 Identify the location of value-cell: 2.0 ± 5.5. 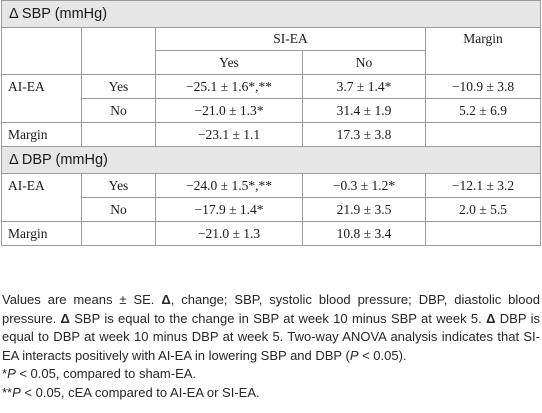
(483, 209).